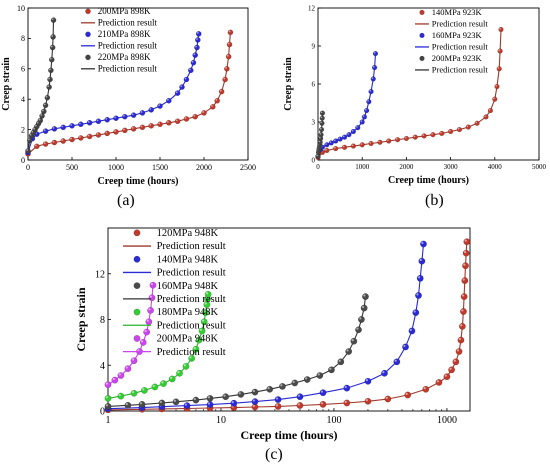 The image size is (550, 467). Describe the element at coordinates (102, 366) in the screenshot. I see `y-tick-label: 4` at that location.